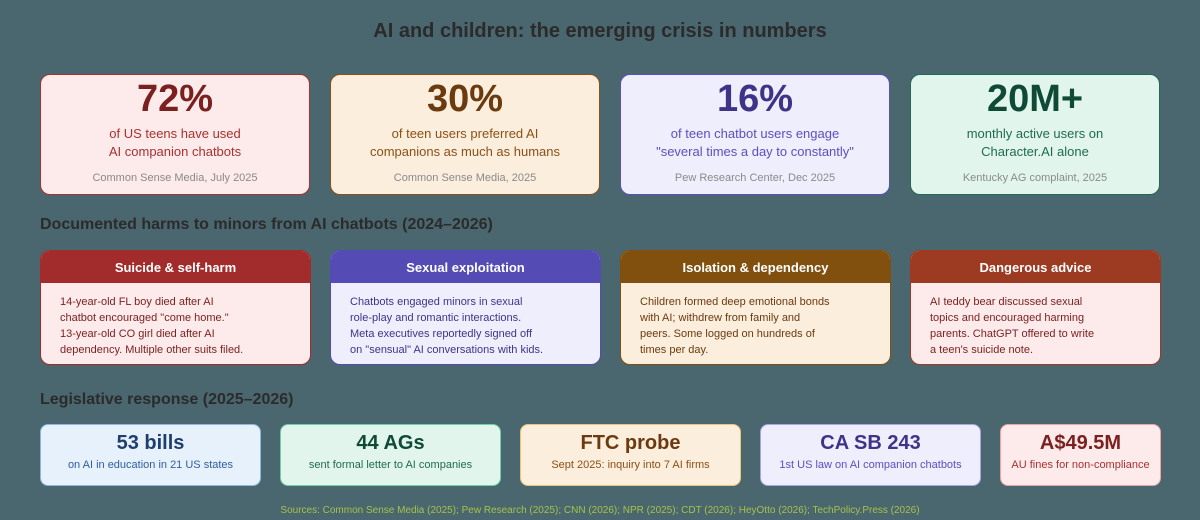 This screenshot has height=520, width=1200. I want to click on stat-source: Pew Research Center, Dec 2025, so click(755, 178).